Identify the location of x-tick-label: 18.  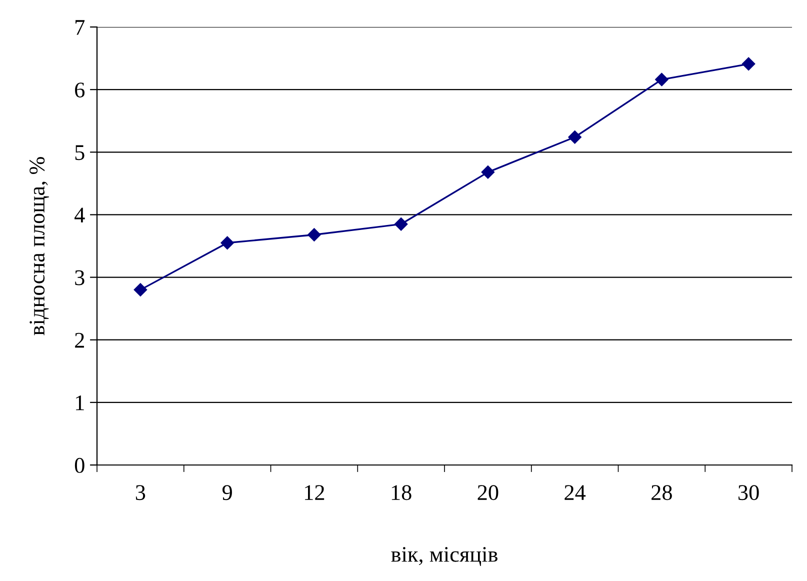
(402, 492).